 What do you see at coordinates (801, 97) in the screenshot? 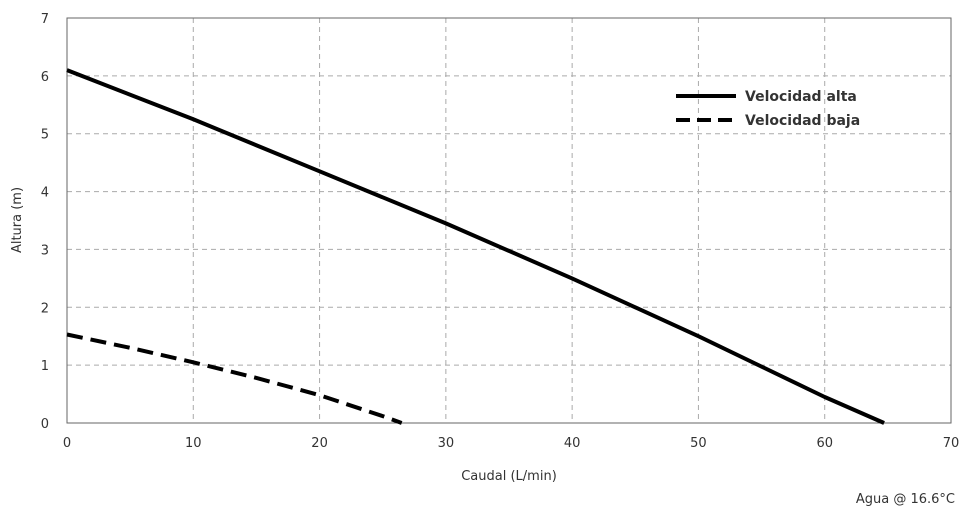
I see `legend-label: Velocidad alta` at bounding box center [801, 97].